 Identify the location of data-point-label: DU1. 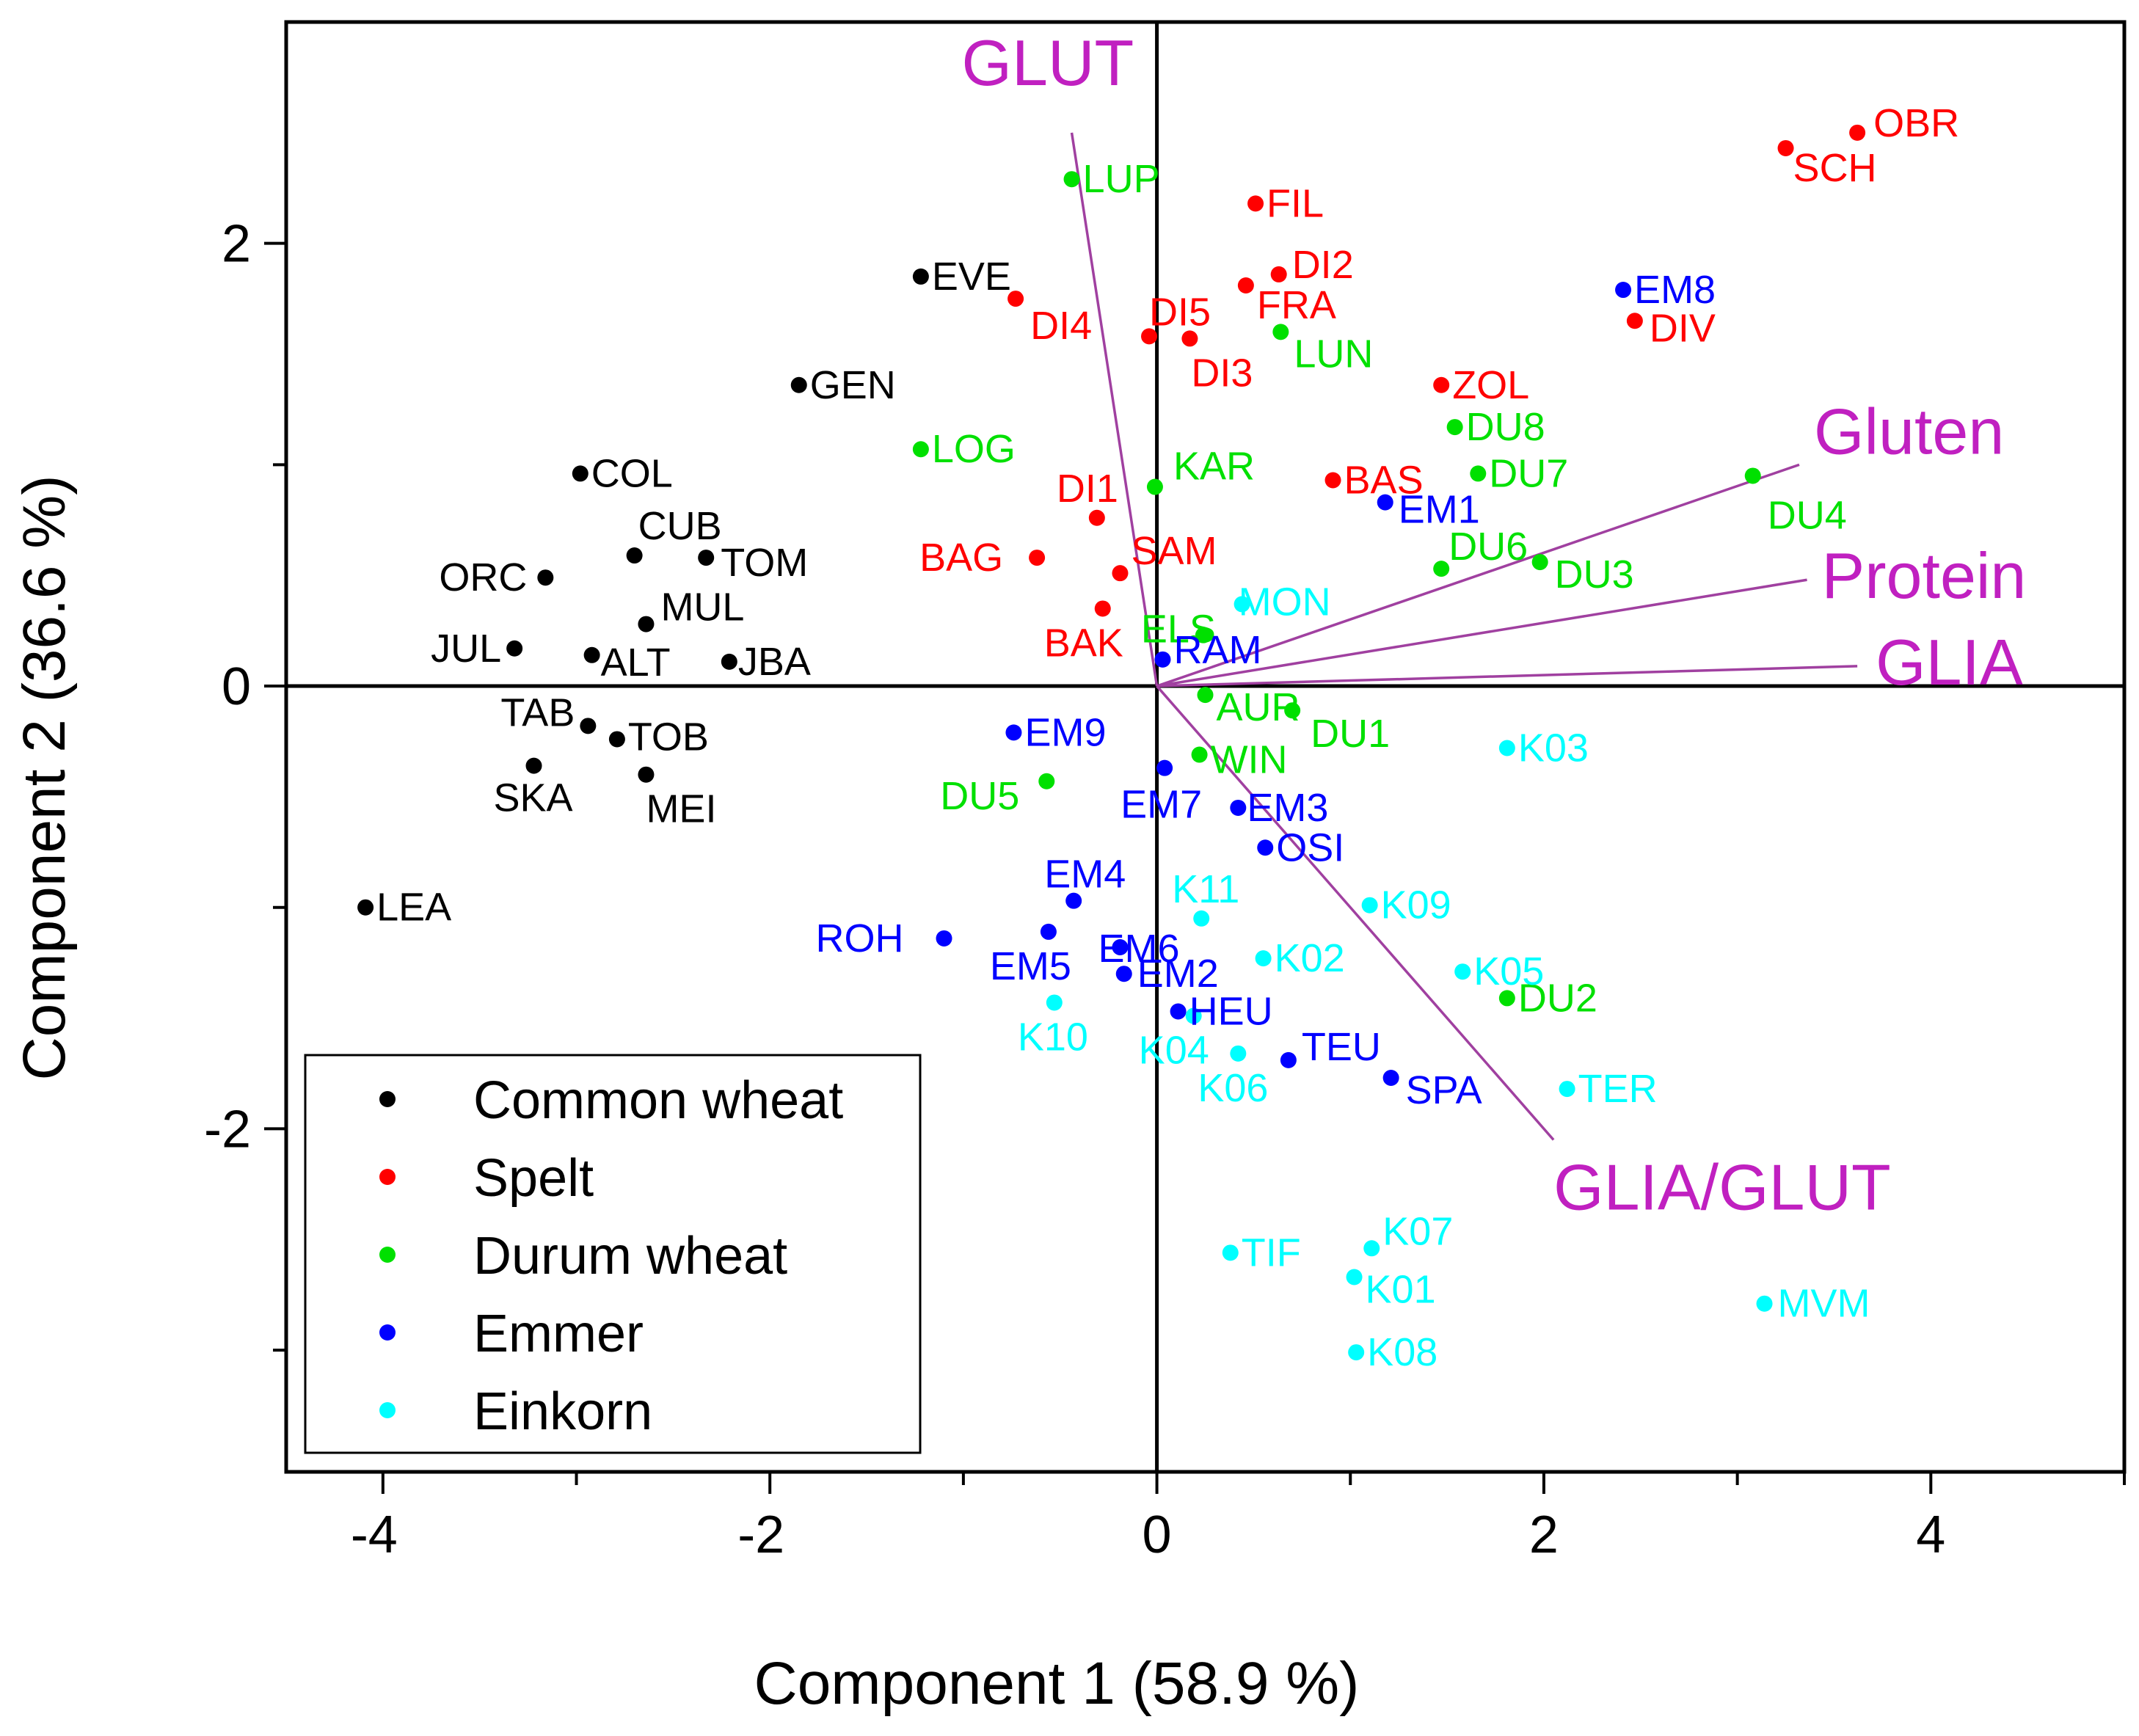
(1350, 734).